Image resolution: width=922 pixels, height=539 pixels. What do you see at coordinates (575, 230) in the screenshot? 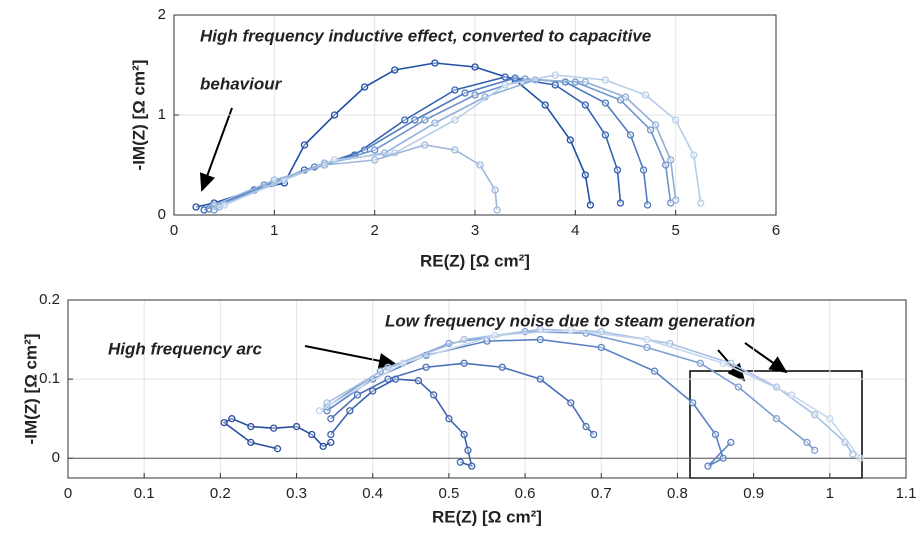
I see `x-tick-label: 4` at bounding box center [575, 230].